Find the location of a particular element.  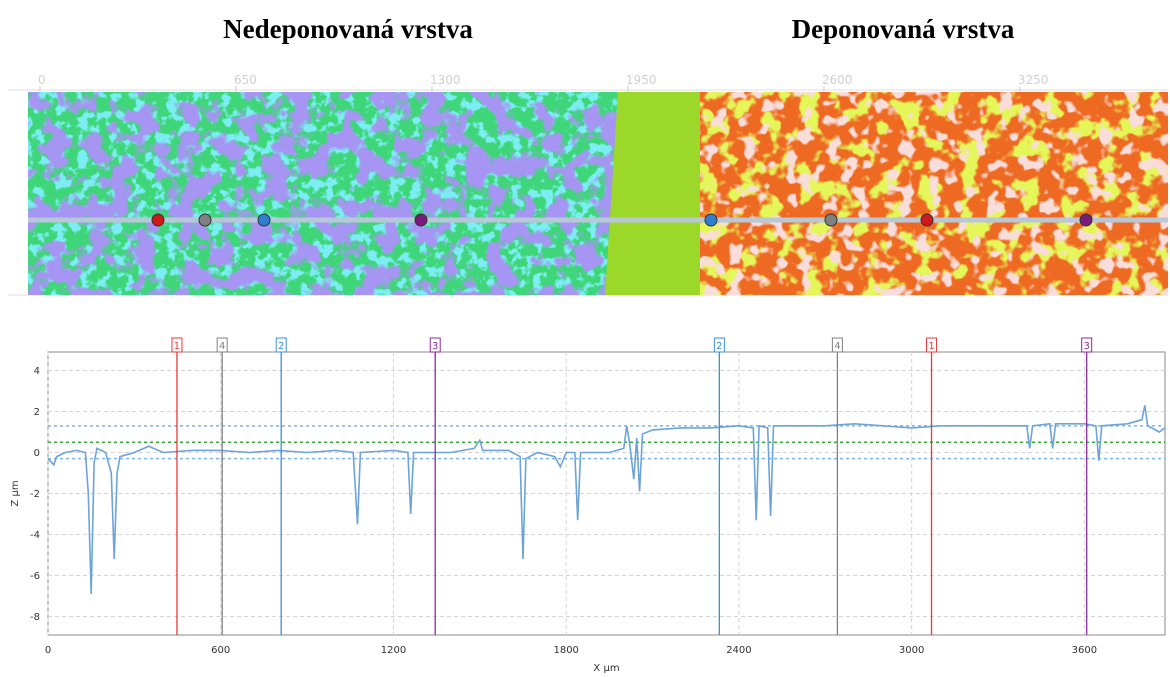

map-tick-label: 1950 is located at coordinates (641, 80).